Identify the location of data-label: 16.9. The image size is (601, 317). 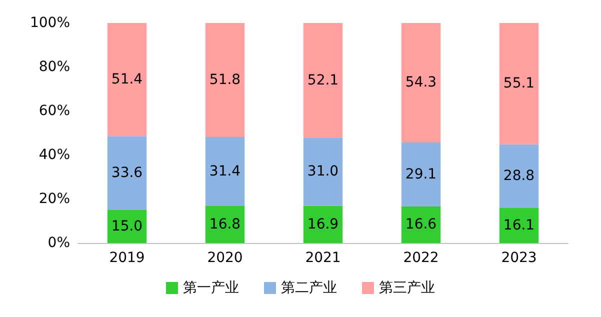
(323, 224).